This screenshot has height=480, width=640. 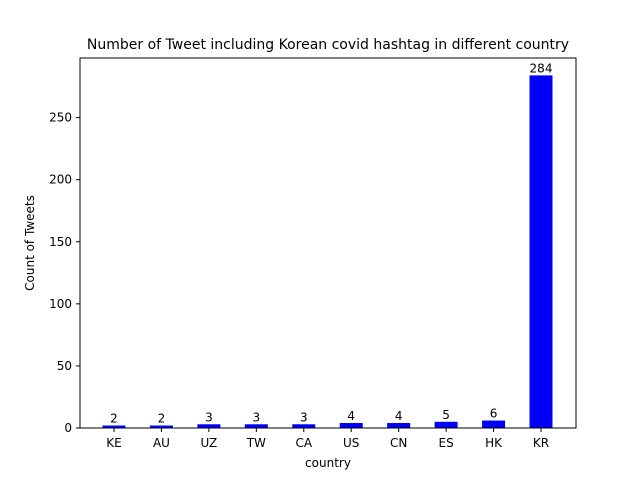 What do you see at coordinates (494, 443) in the screenshot?
I see `x-tick-label-hk: HK` at bounding box center [494, 443].